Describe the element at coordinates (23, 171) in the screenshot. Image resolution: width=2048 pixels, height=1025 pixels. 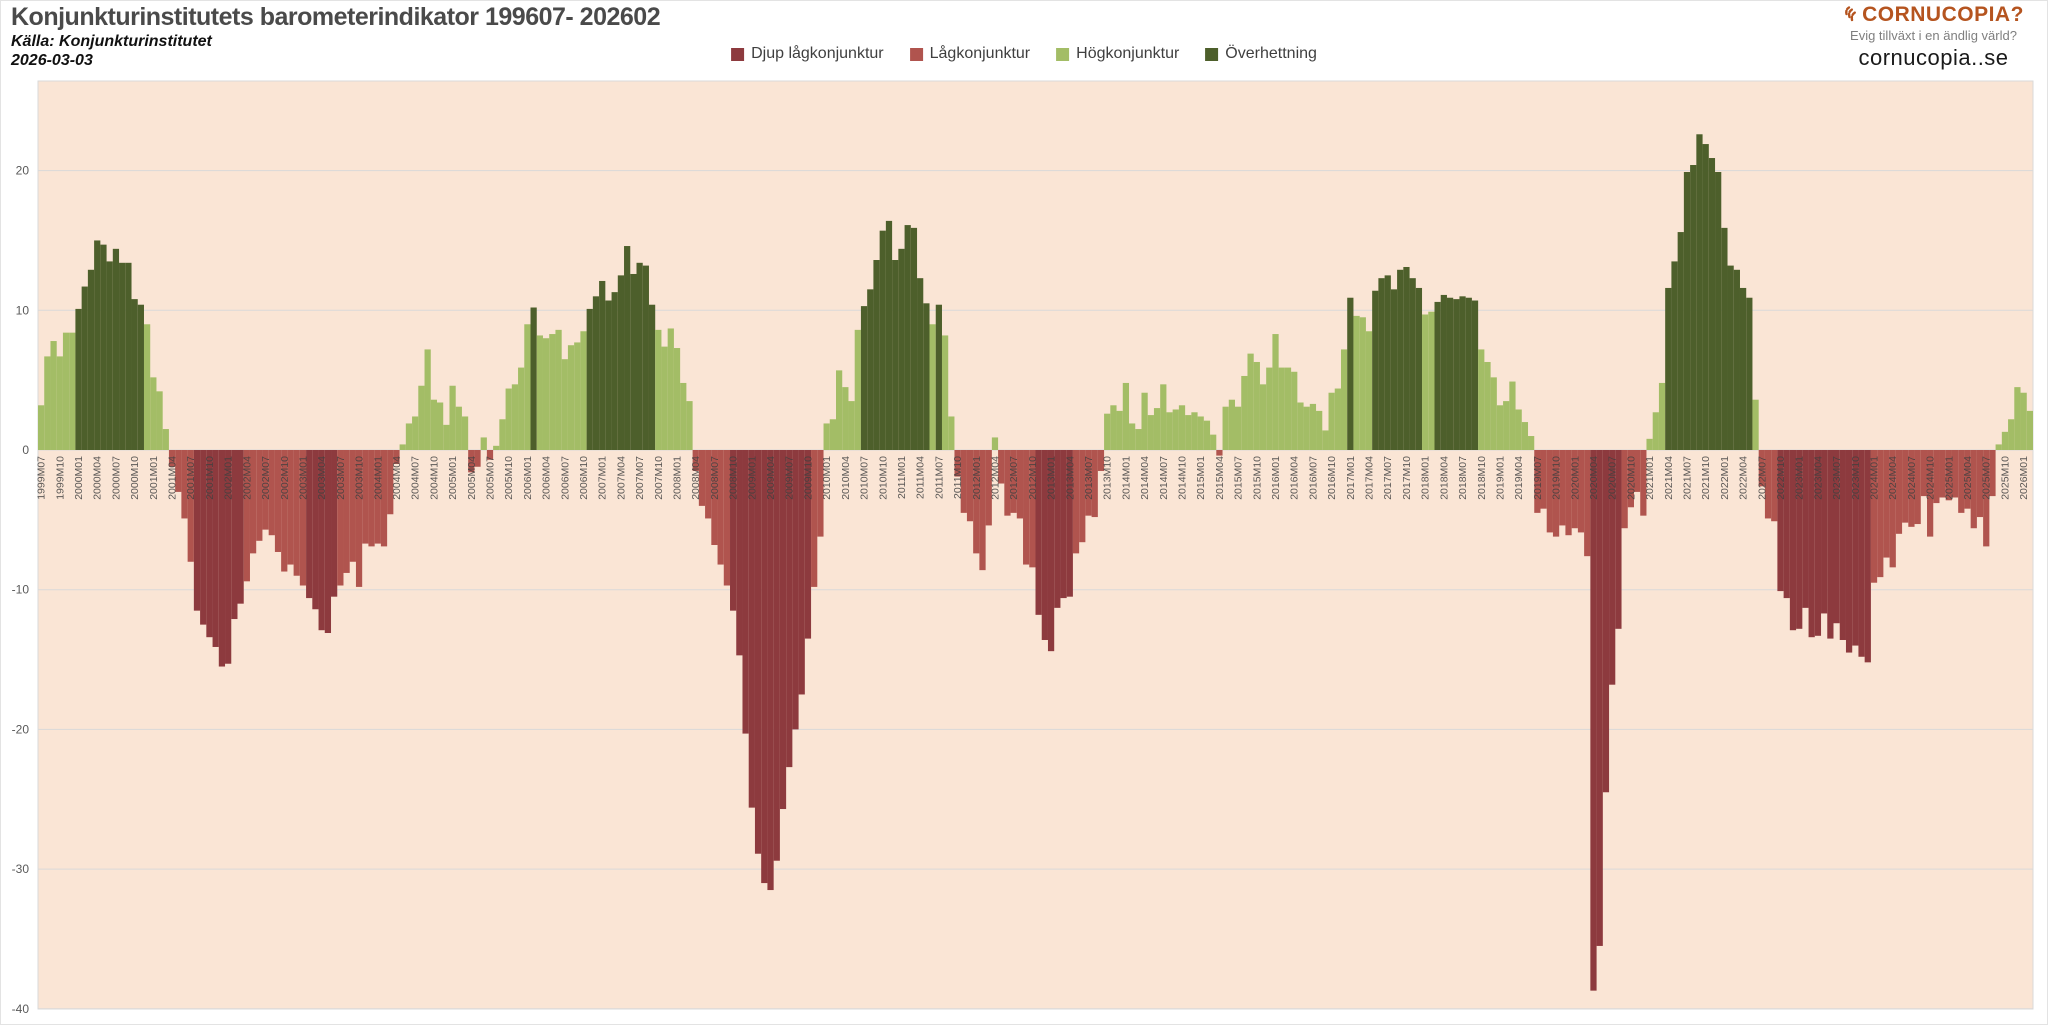
I see `svg-text: 20` at that location.